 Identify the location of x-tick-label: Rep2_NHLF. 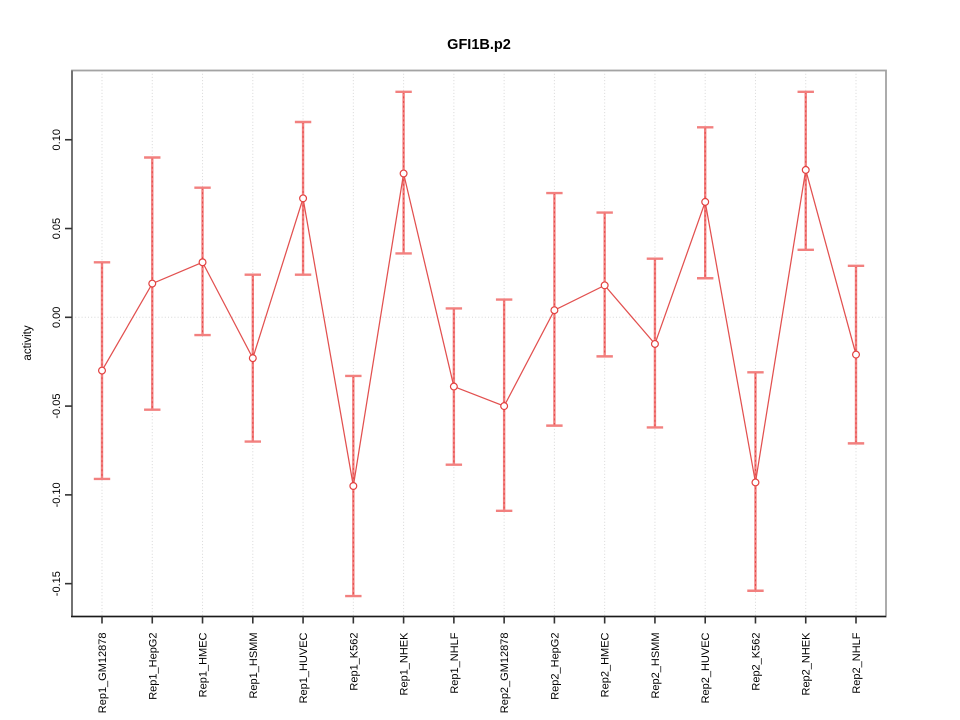
(857, 662).